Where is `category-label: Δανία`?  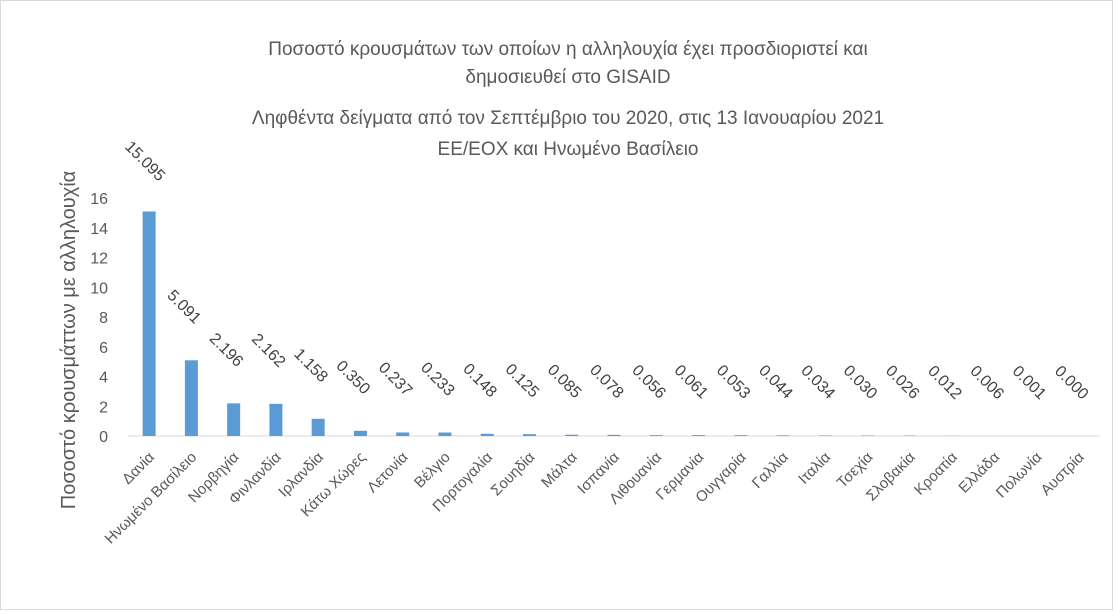 category-label: Δανία is located at coordinates (138, 468).